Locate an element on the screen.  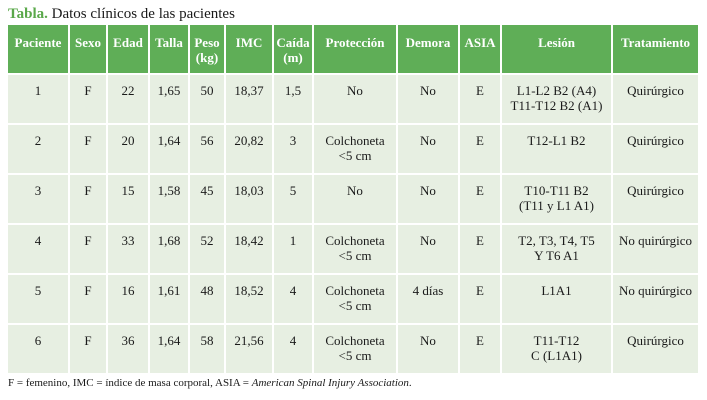
cell-line: 1,65 is located at coordinates (169, 90).